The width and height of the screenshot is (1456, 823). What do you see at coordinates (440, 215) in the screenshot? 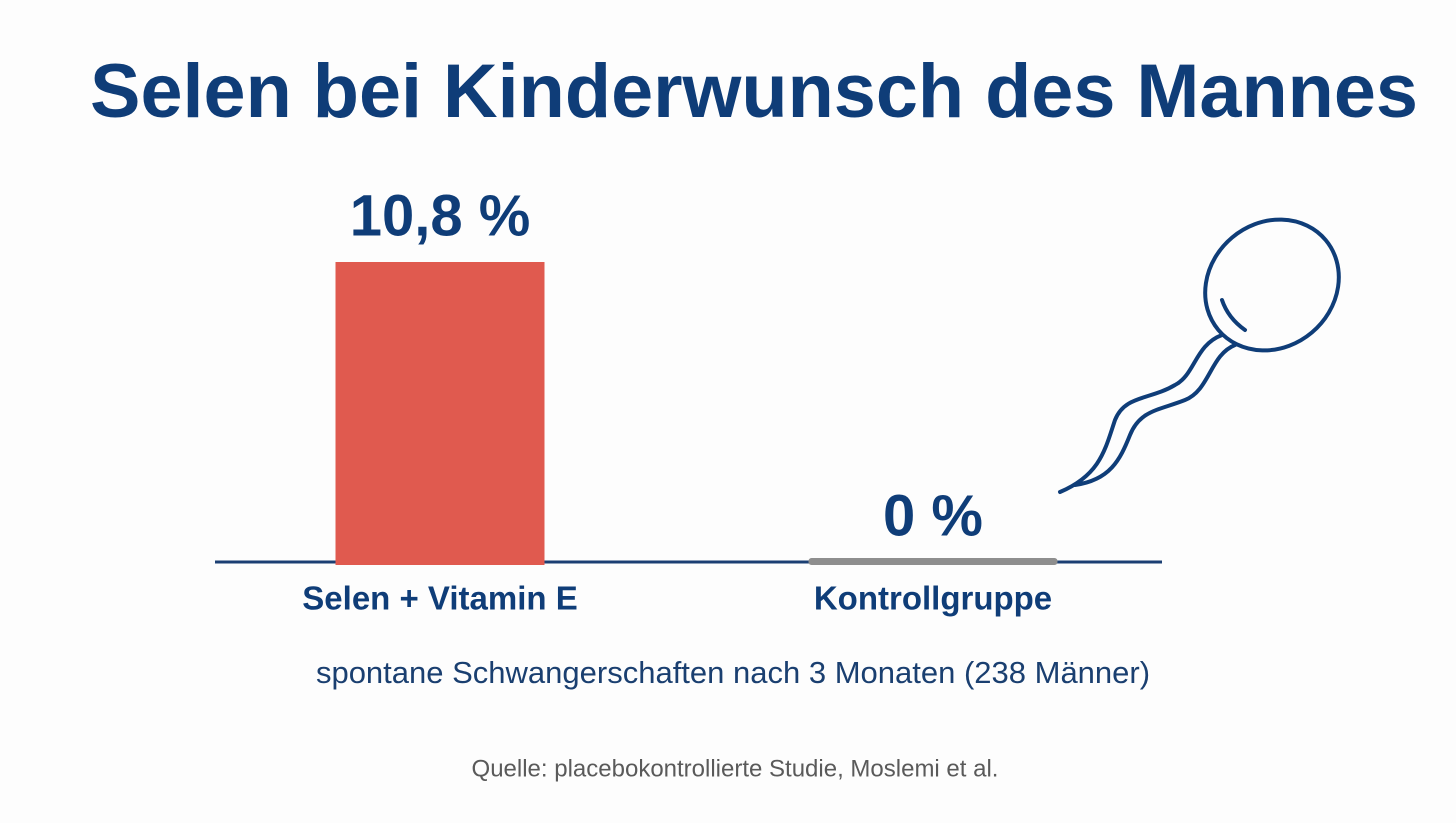
I see `value-label: 10,8 %` at bounding box center [440, 215].